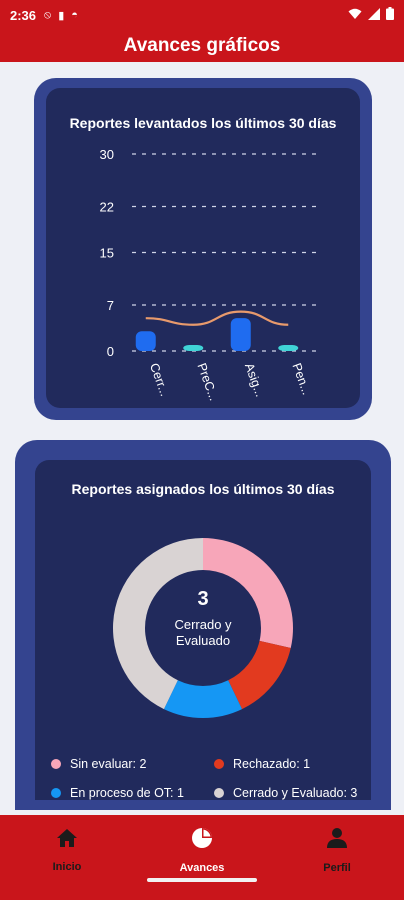 This screenshot has height=900, width=404. What do you see at coordinates (203, 489) in the screenshot?
I see `pie-chart-title: Reportes asignados los últimos 30 días` at bounding box center [203, 489].